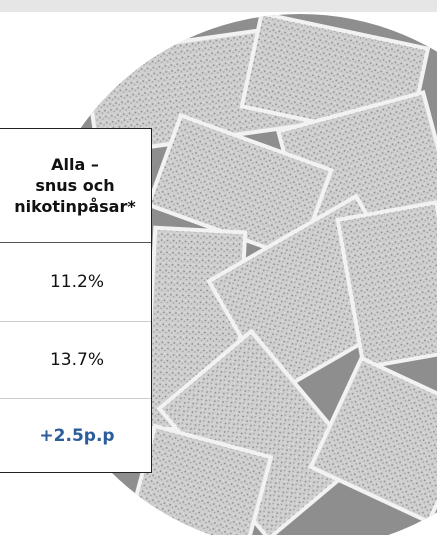 This screenshot has width=437, height=535. Describe the element at coordinates (75, 164) in the screenshot. I see `header-line: Alla –` at that location.